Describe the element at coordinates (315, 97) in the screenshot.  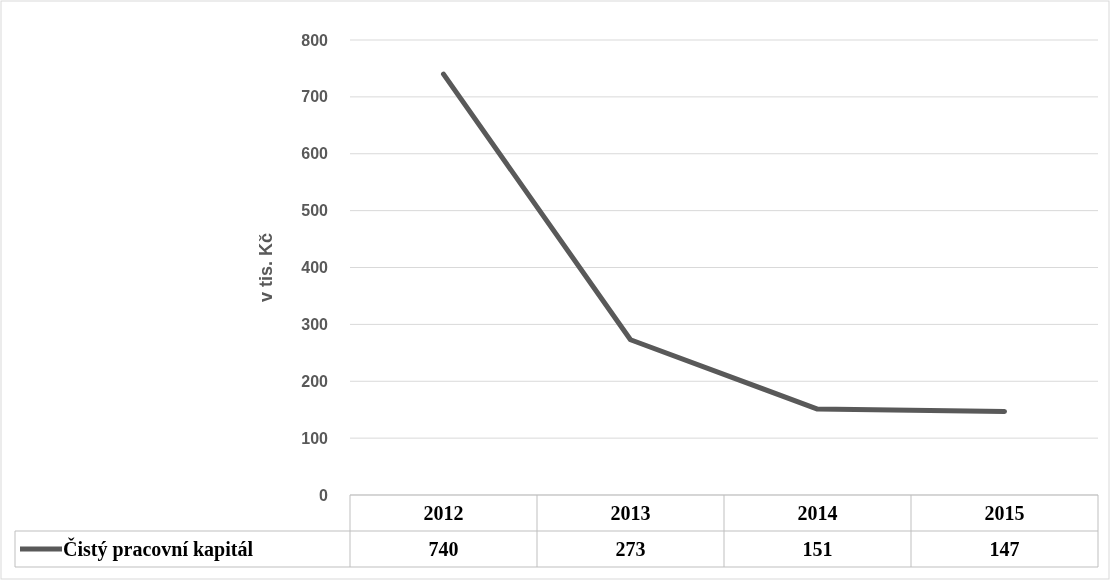
I see `y-tick-label: 700` at that location.